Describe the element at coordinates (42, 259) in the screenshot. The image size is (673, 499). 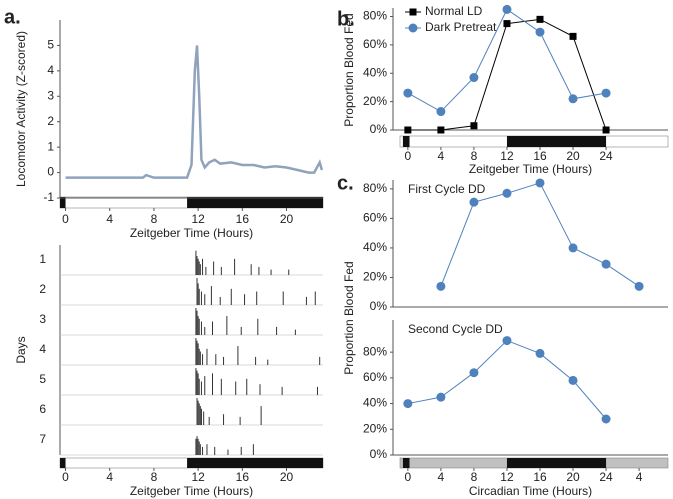
I see `day-label: 1` at that location.